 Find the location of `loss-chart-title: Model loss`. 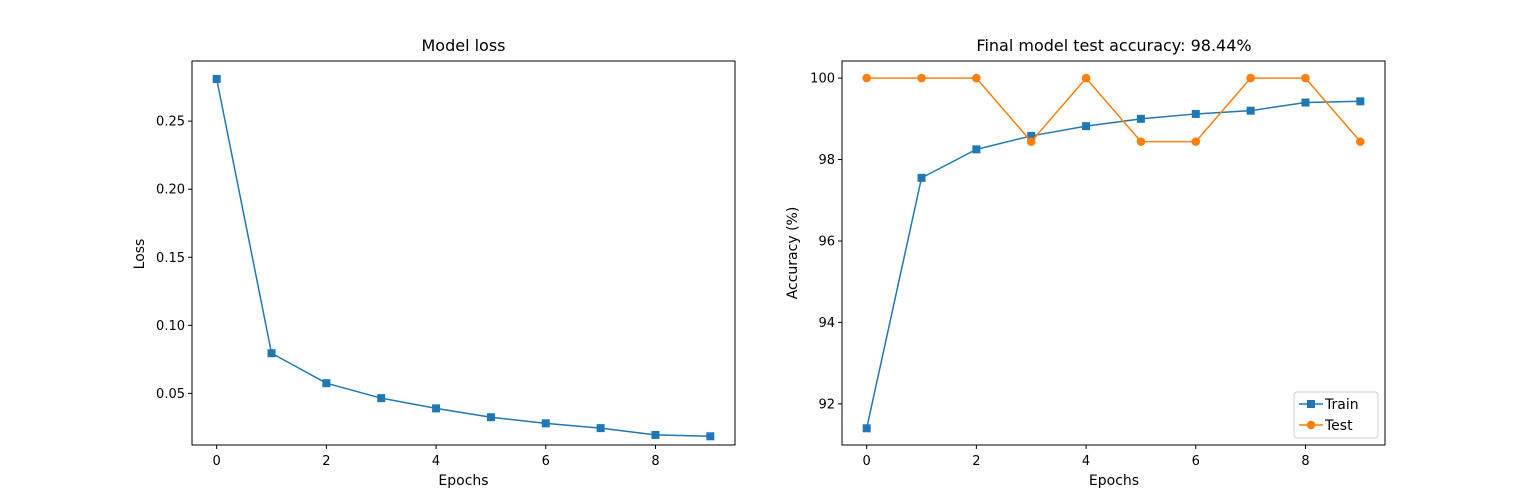

loss-chart-title: Model loss is located at coordinates (463, 45).